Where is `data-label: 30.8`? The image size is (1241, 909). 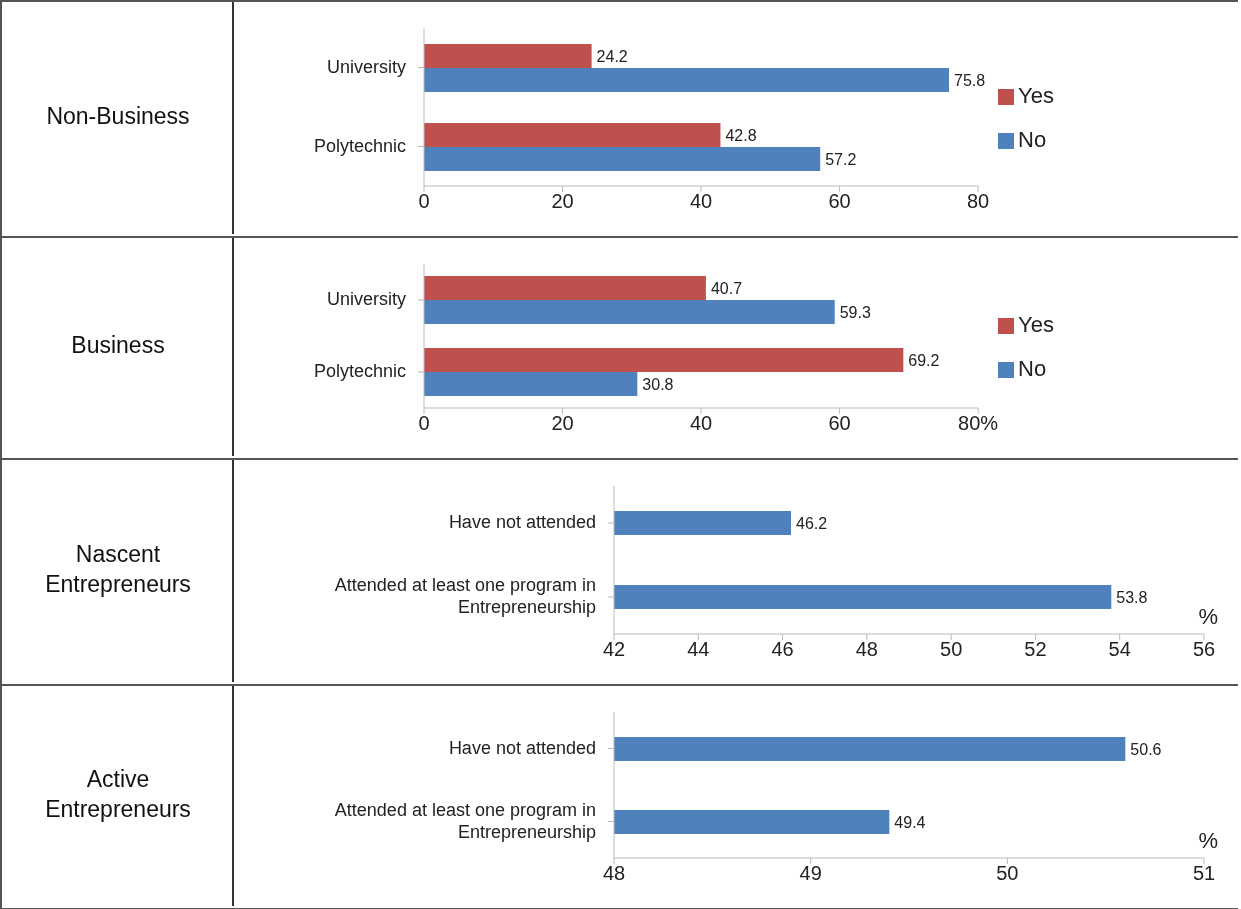 data-label: 30.8 is located at coordinates (658, 384).